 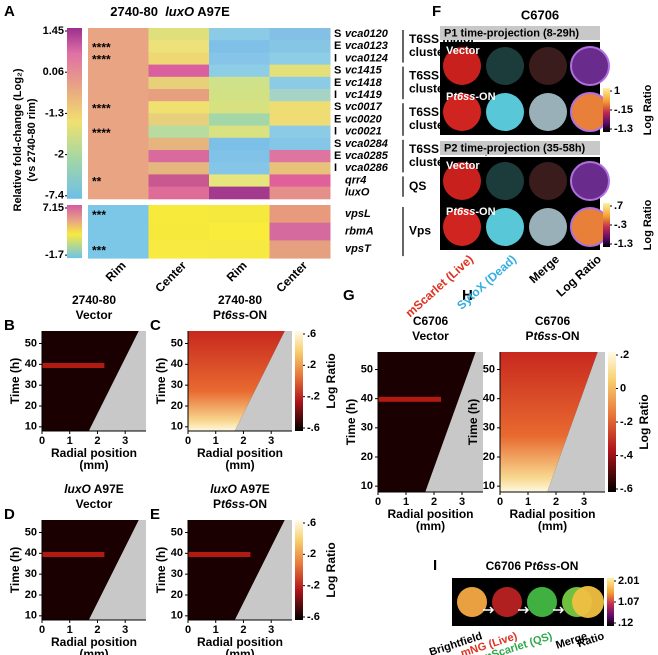 I want to click on panel-title-part: t6ss, so click(x=233, y=315).